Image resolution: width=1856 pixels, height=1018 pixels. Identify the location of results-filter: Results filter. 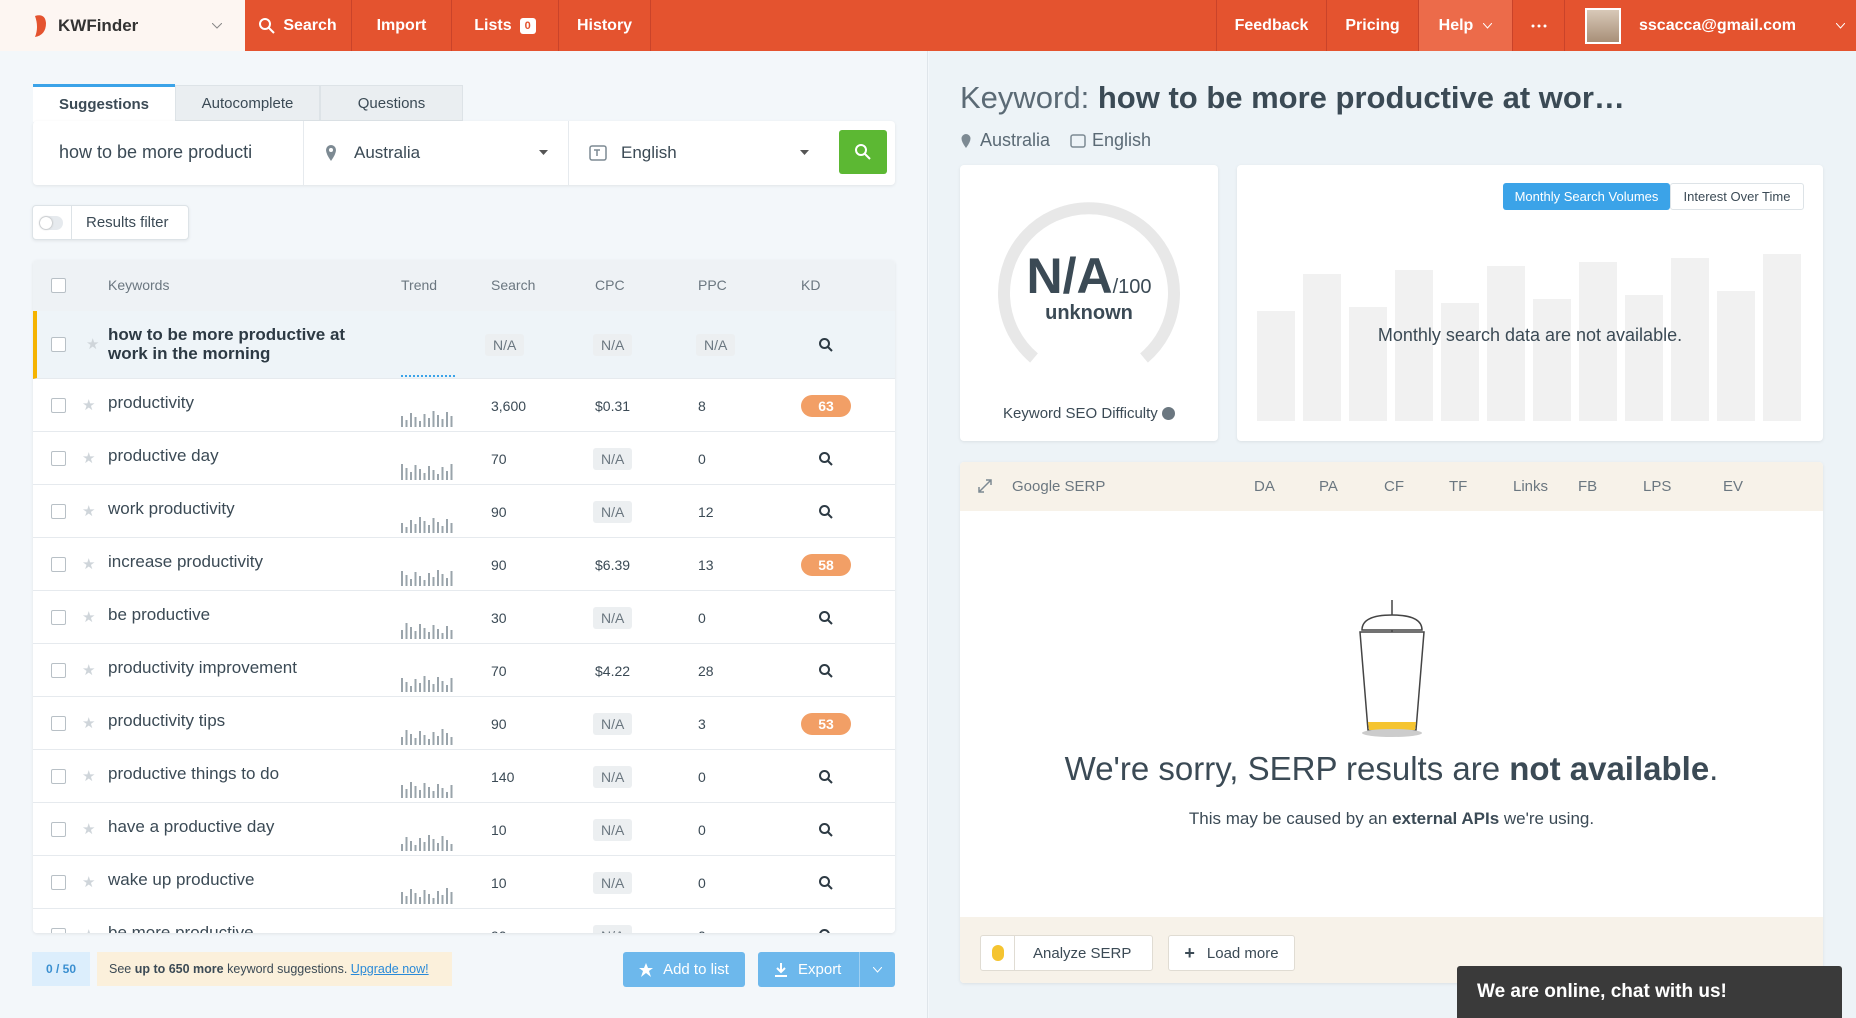
(110, 222).